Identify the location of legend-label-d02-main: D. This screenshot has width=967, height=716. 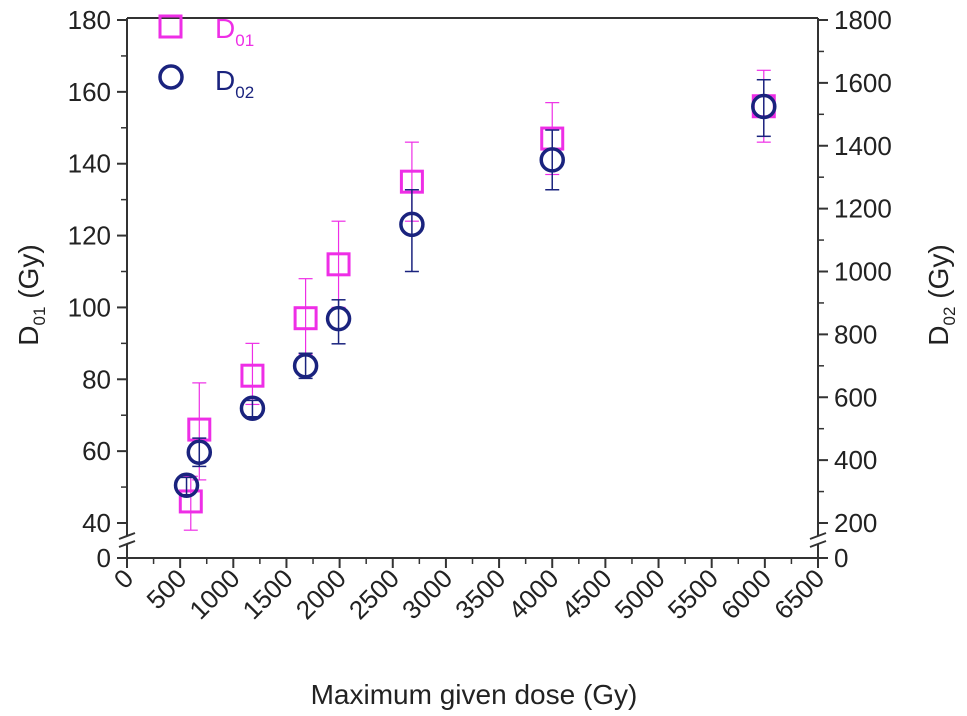
(225, 80).